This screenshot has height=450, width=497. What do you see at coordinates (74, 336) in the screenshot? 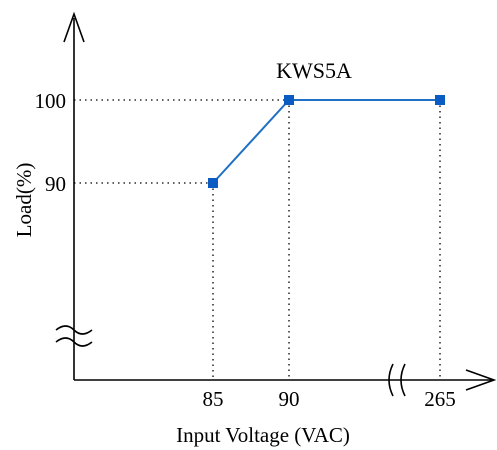
I see `y-axis-break-icon` at bounding box center [74, 336].